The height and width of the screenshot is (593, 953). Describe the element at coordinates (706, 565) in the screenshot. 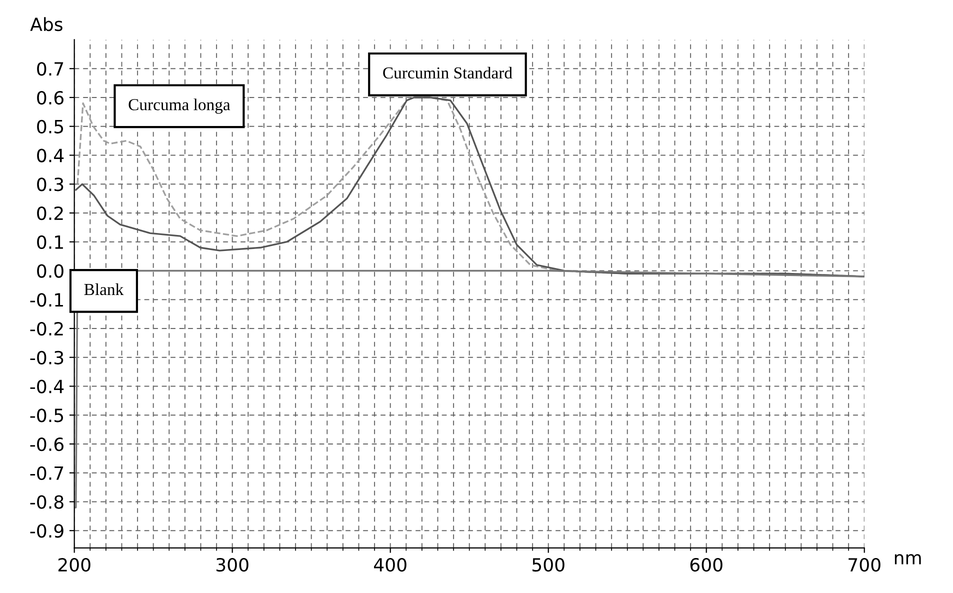

I see `x-tick-label: 600` at that location.